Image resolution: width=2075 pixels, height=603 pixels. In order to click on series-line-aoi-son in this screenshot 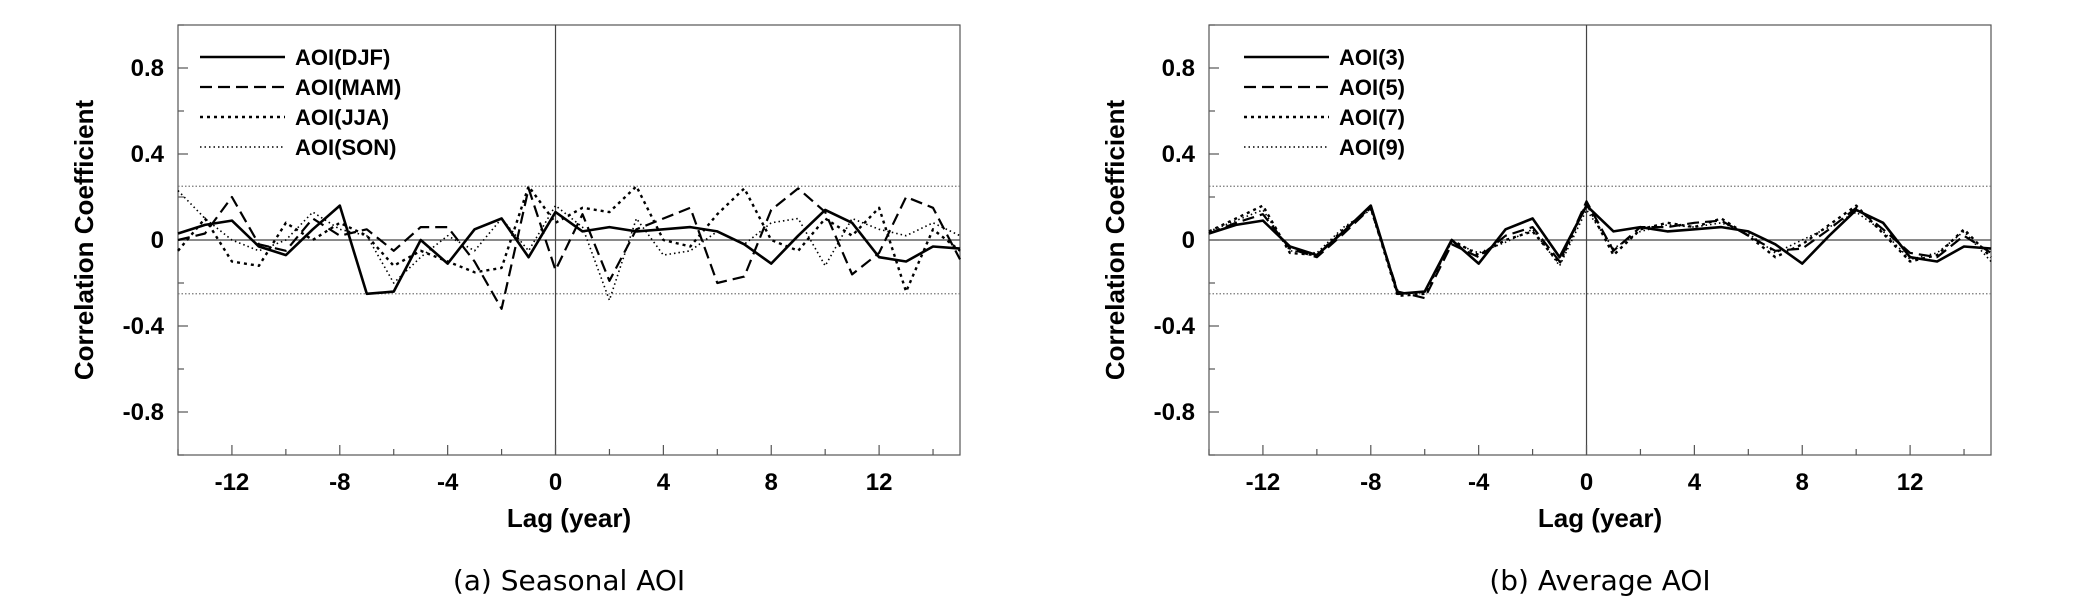, I will do `click(569, 246)`.